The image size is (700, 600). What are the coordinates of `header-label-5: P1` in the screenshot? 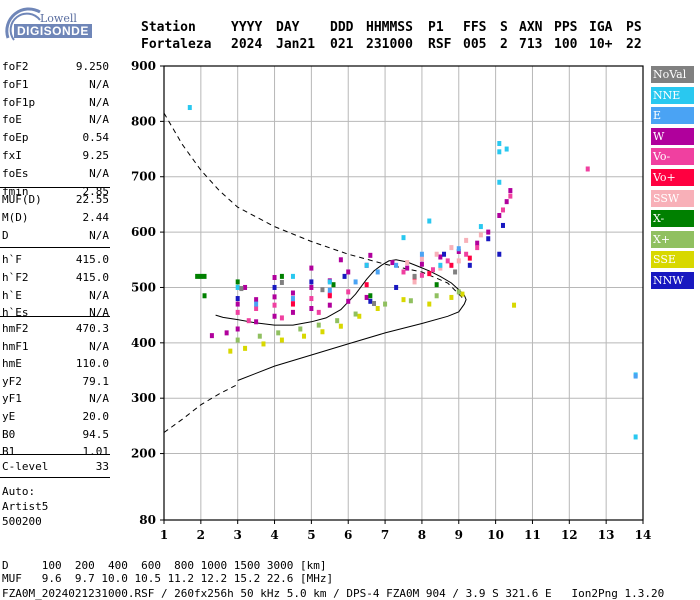 It's located at (436, 27).